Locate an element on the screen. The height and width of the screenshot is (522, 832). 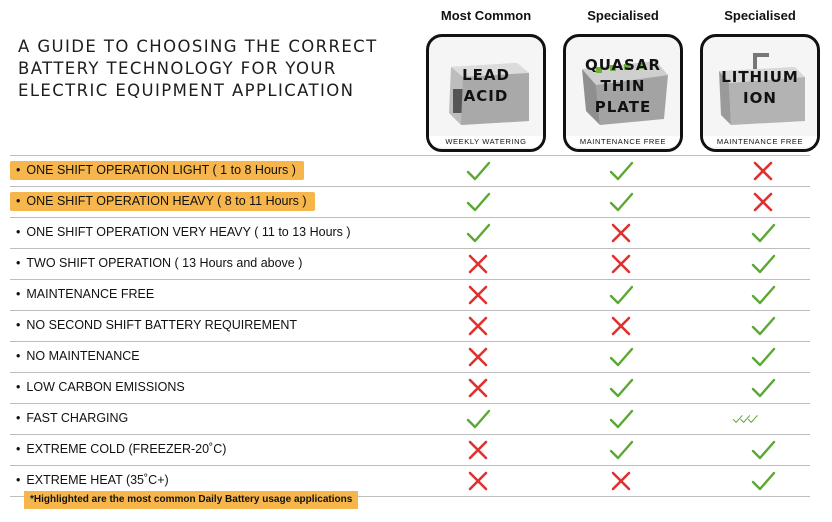
lead-acid-battery-icon is located at coordinates (489, 94).